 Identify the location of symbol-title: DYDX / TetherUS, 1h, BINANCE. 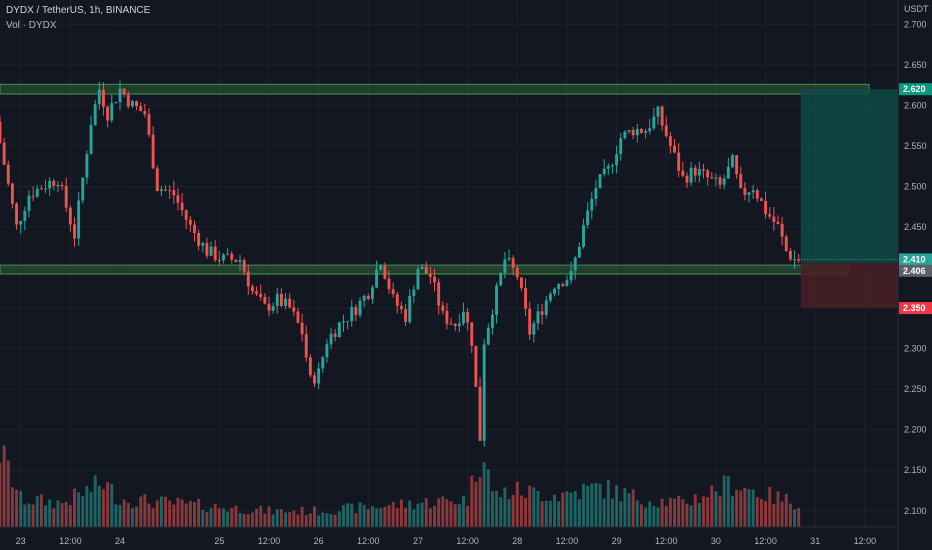
(78, 10).